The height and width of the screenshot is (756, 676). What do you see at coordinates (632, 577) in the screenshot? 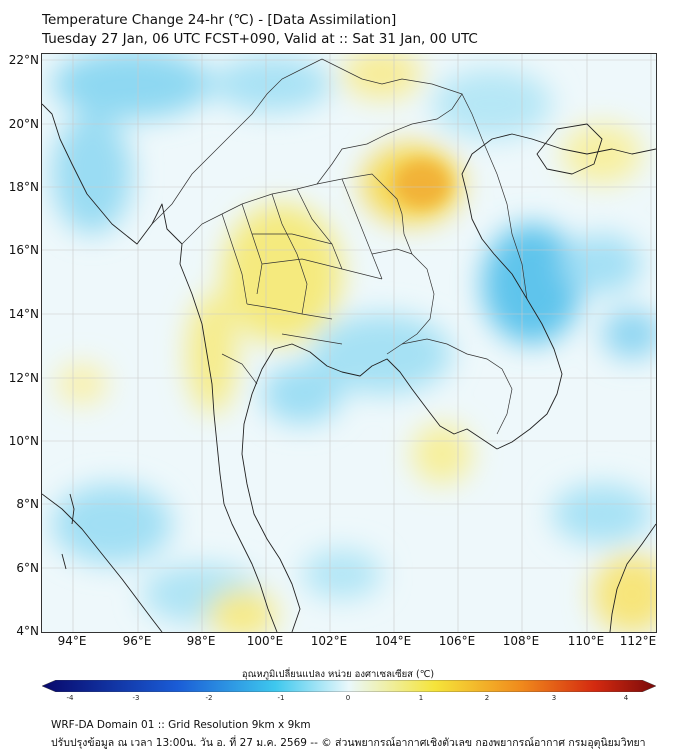
I see `borneo-coast` at bounding box center [632, 577].